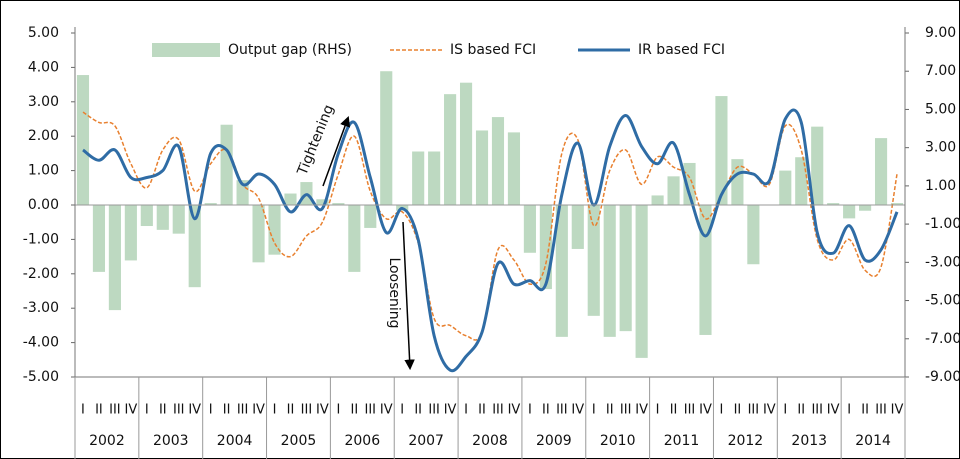  What do you see at coordinates (493, 50) in the screenshot?
I see `legend-label: IS based FCI` at bounding box center [493, 50].